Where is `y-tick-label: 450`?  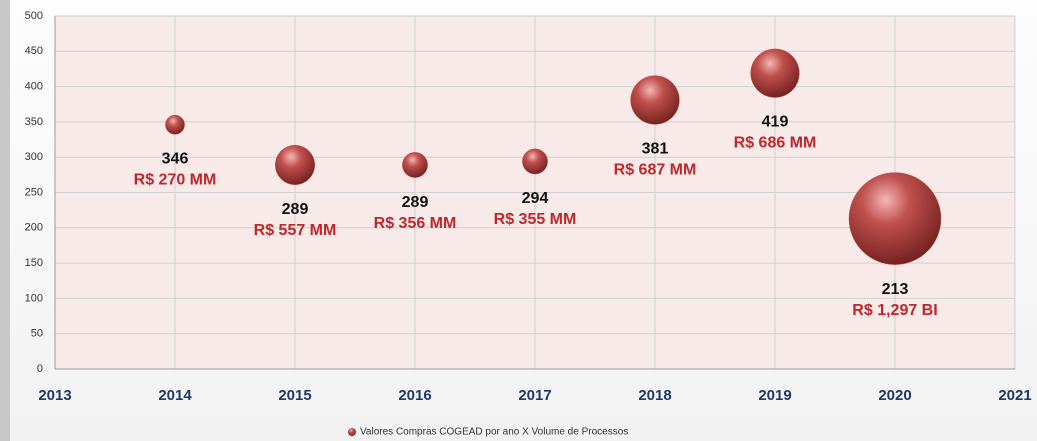
y-tick-label: 450 is located at coordinates (34, 51).